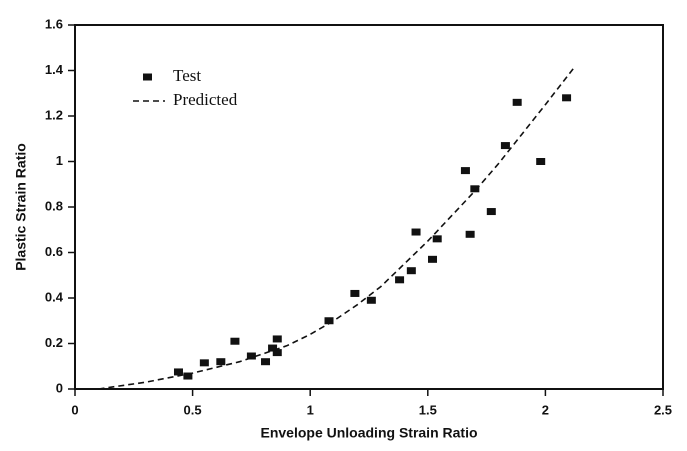  I want to click on y-tick-label: 0.8, so click(54, 205).